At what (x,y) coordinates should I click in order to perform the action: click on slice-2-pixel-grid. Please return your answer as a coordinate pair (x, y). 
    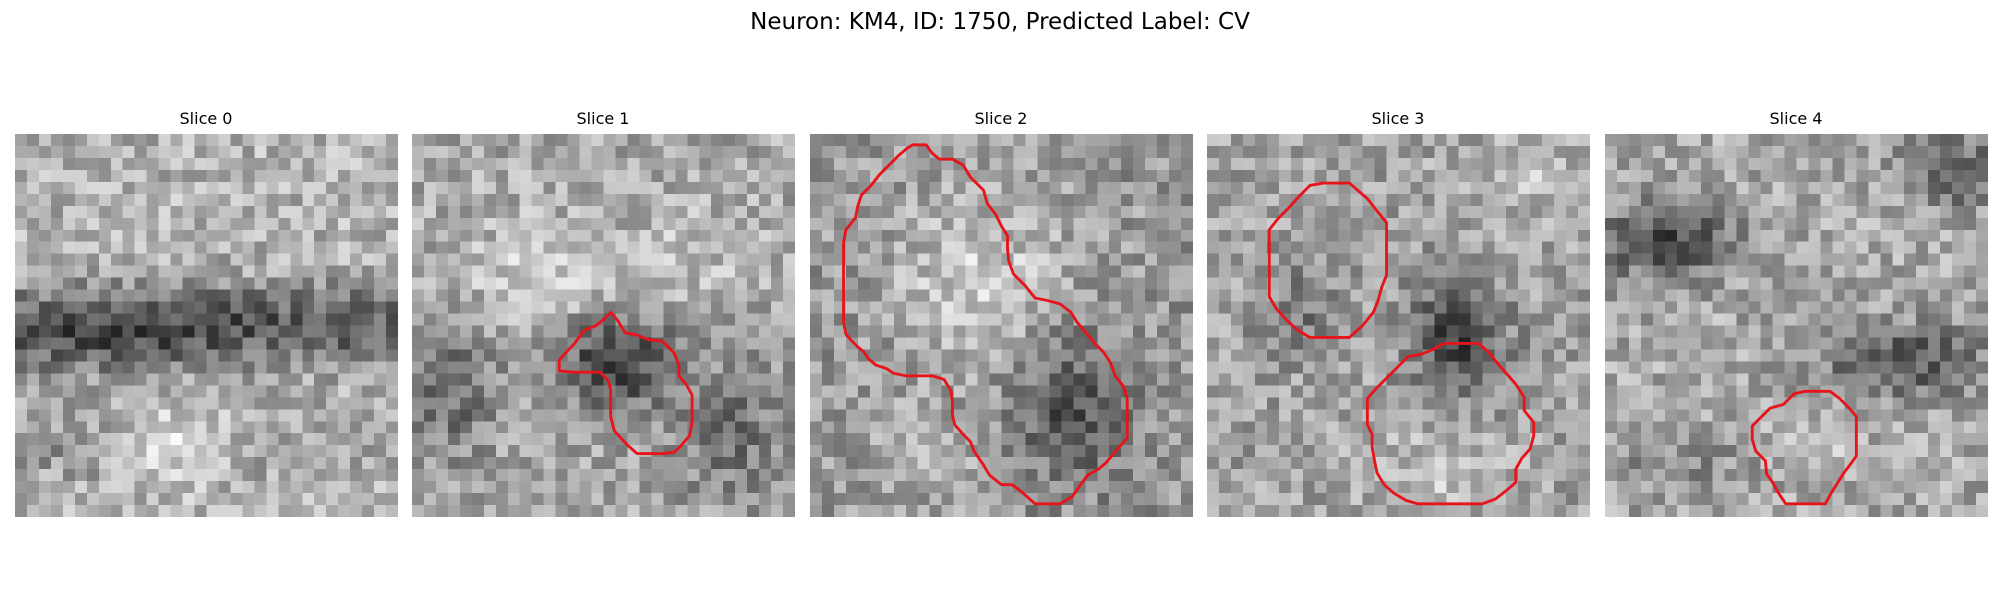
    Looking at the image, I should click on (1001, 325).